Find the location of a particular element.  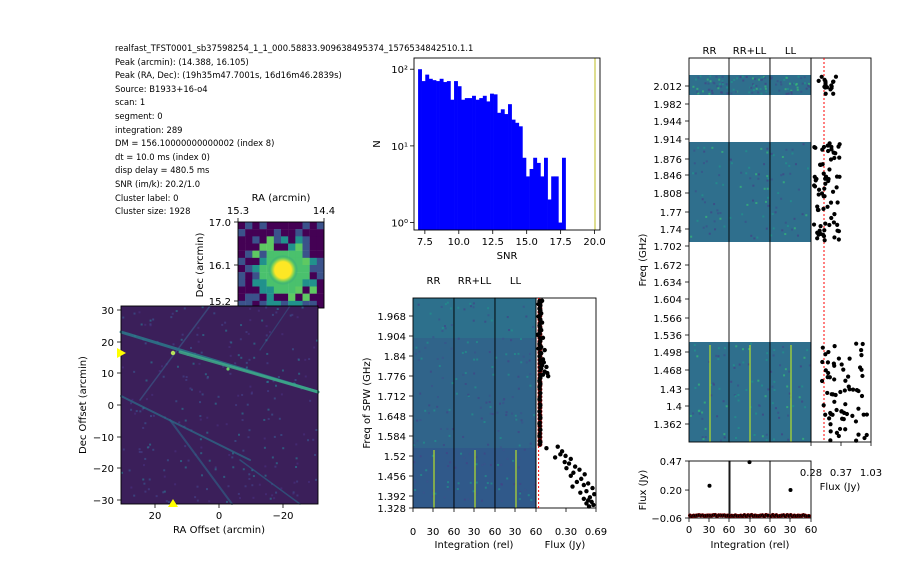

pol-panel-titles: RR RR+LL LL is located at coordinates (750, 51).